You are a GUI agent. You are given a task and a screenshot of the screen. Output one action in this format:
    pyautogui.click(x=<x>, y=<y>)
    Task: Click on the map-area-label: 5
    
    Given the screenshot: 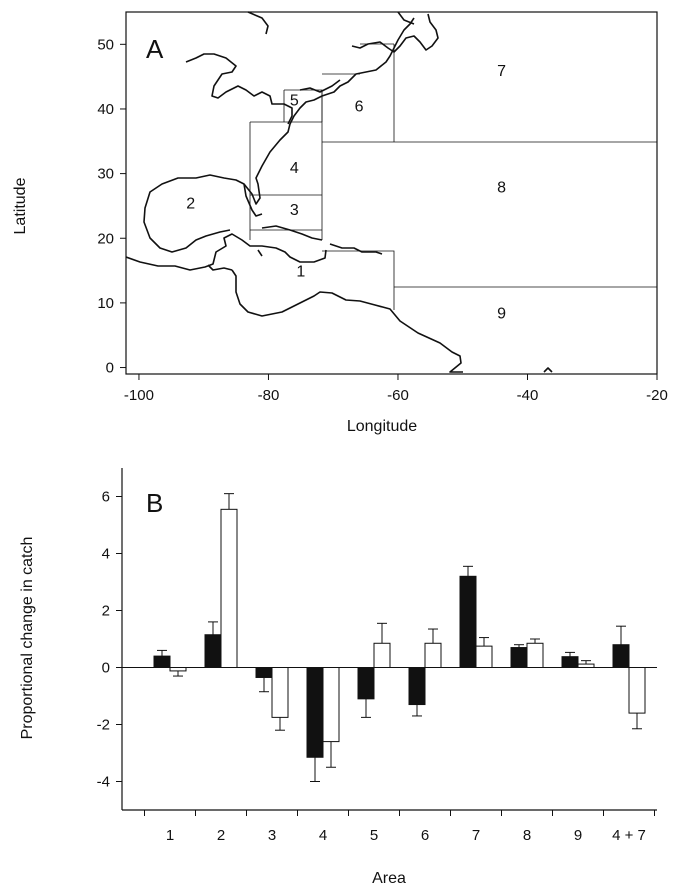 What is the action you would take?
    pyautogui.click(x=294, y=100)
    